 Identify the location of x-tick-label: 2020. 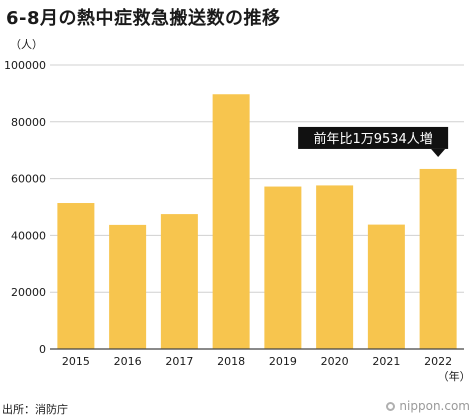
(335, 361).